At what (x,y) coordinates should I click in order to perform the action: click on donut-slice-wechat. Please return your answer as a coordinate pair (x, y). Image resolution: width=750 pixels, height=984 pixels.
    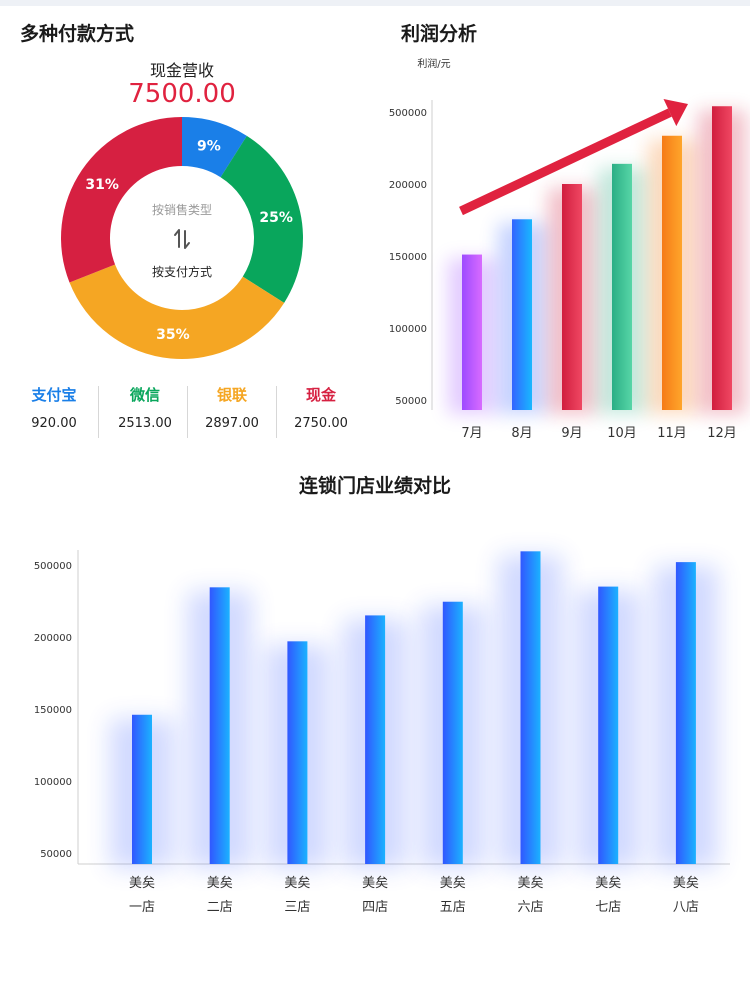
    Looking at the image, I should click on (261, 219).